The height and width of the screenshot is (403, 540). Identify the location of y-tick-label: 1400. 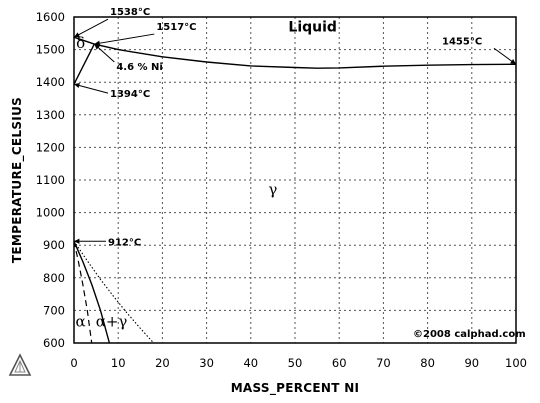
(50, 82).